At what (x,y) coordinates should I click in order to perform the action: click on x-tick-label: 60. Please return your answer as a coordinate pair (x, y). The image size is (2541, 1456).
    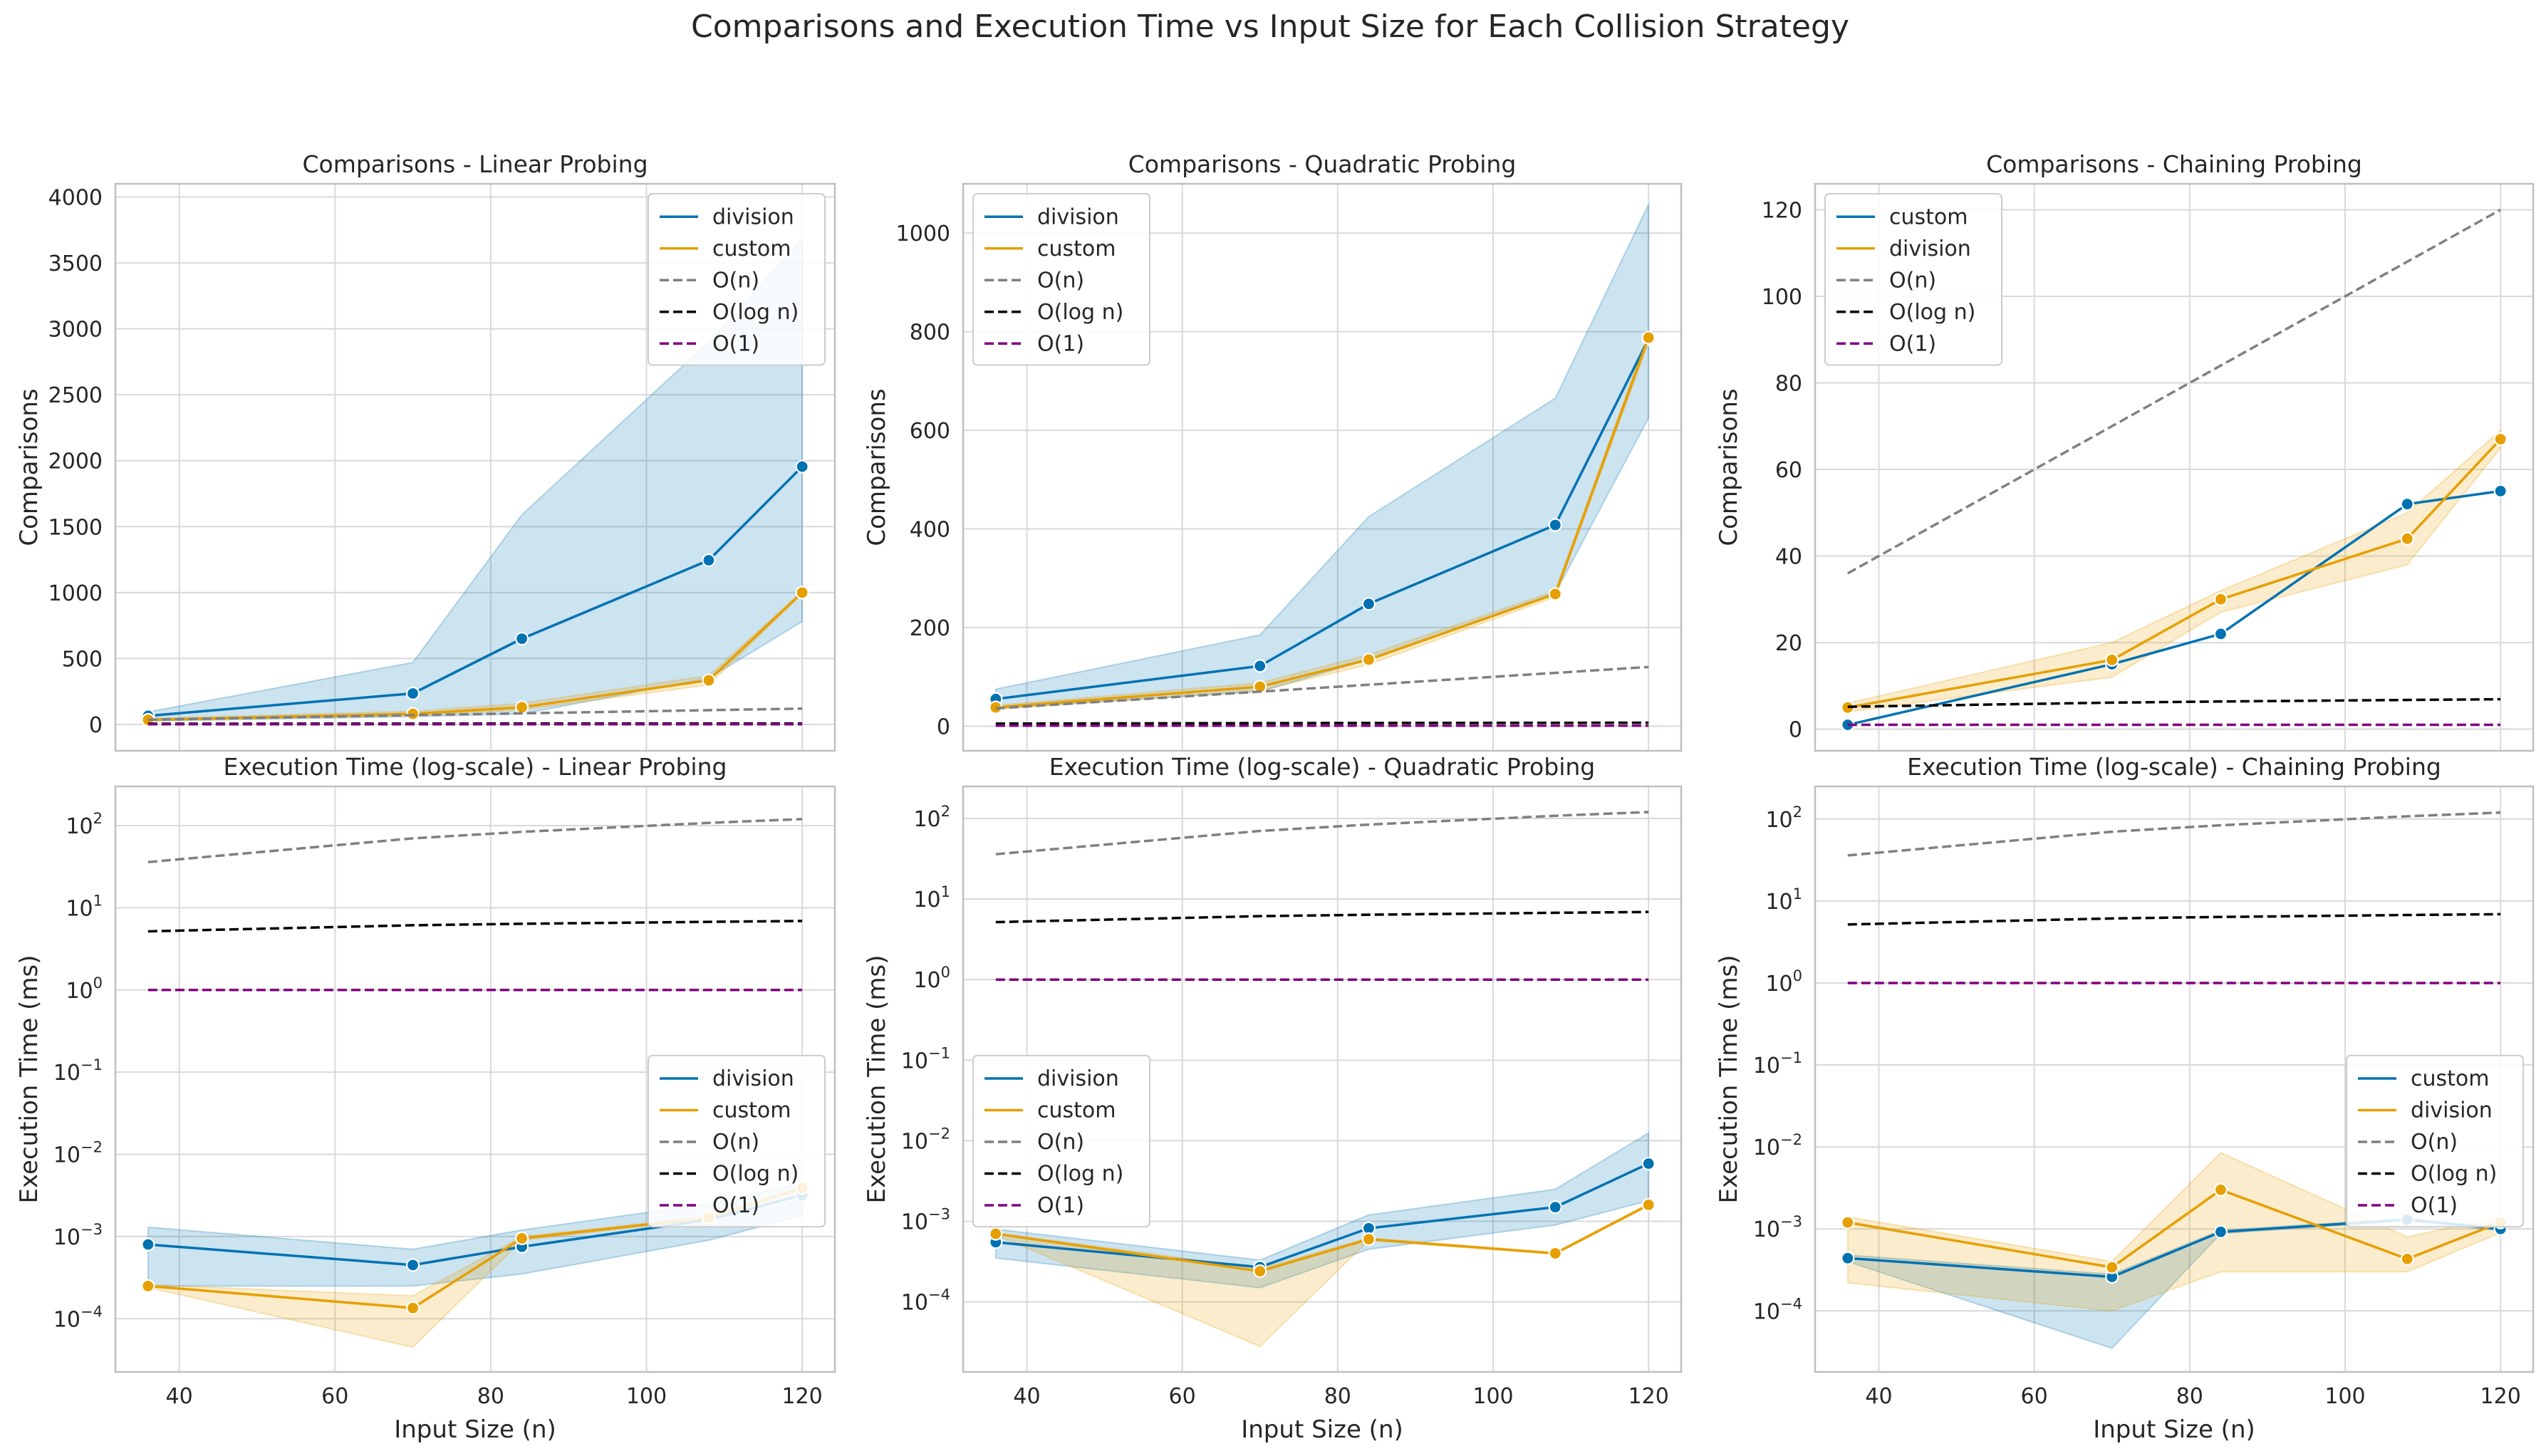
    Looking at the image, I should click on (2034, 1396).